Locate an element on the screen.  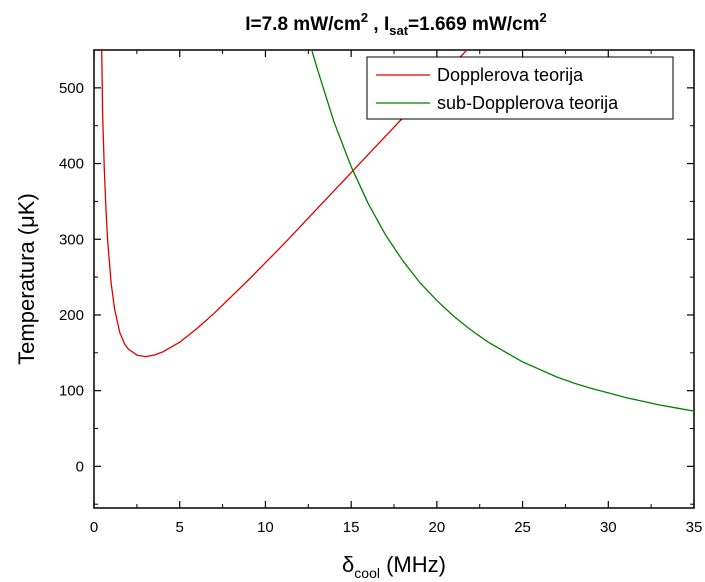
x-axis-label: δcool (MHz) is located at coordinates (394, 566).